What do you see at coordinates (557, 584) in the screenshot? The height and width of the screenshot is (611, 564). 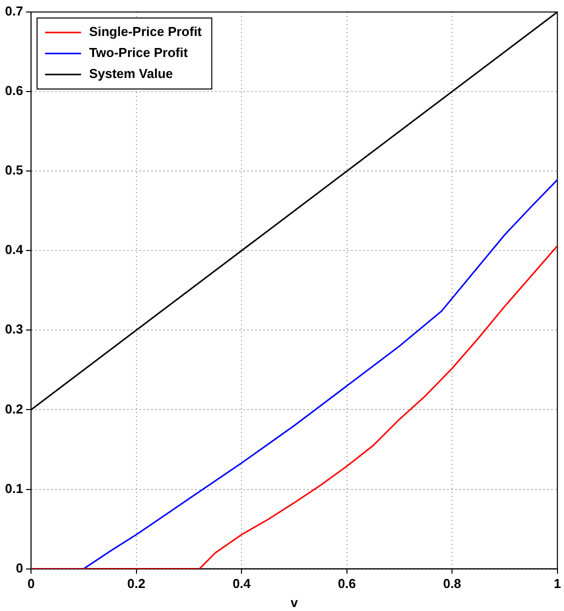 I see `x-tick-label: 1` at bounding box center [557, 584].